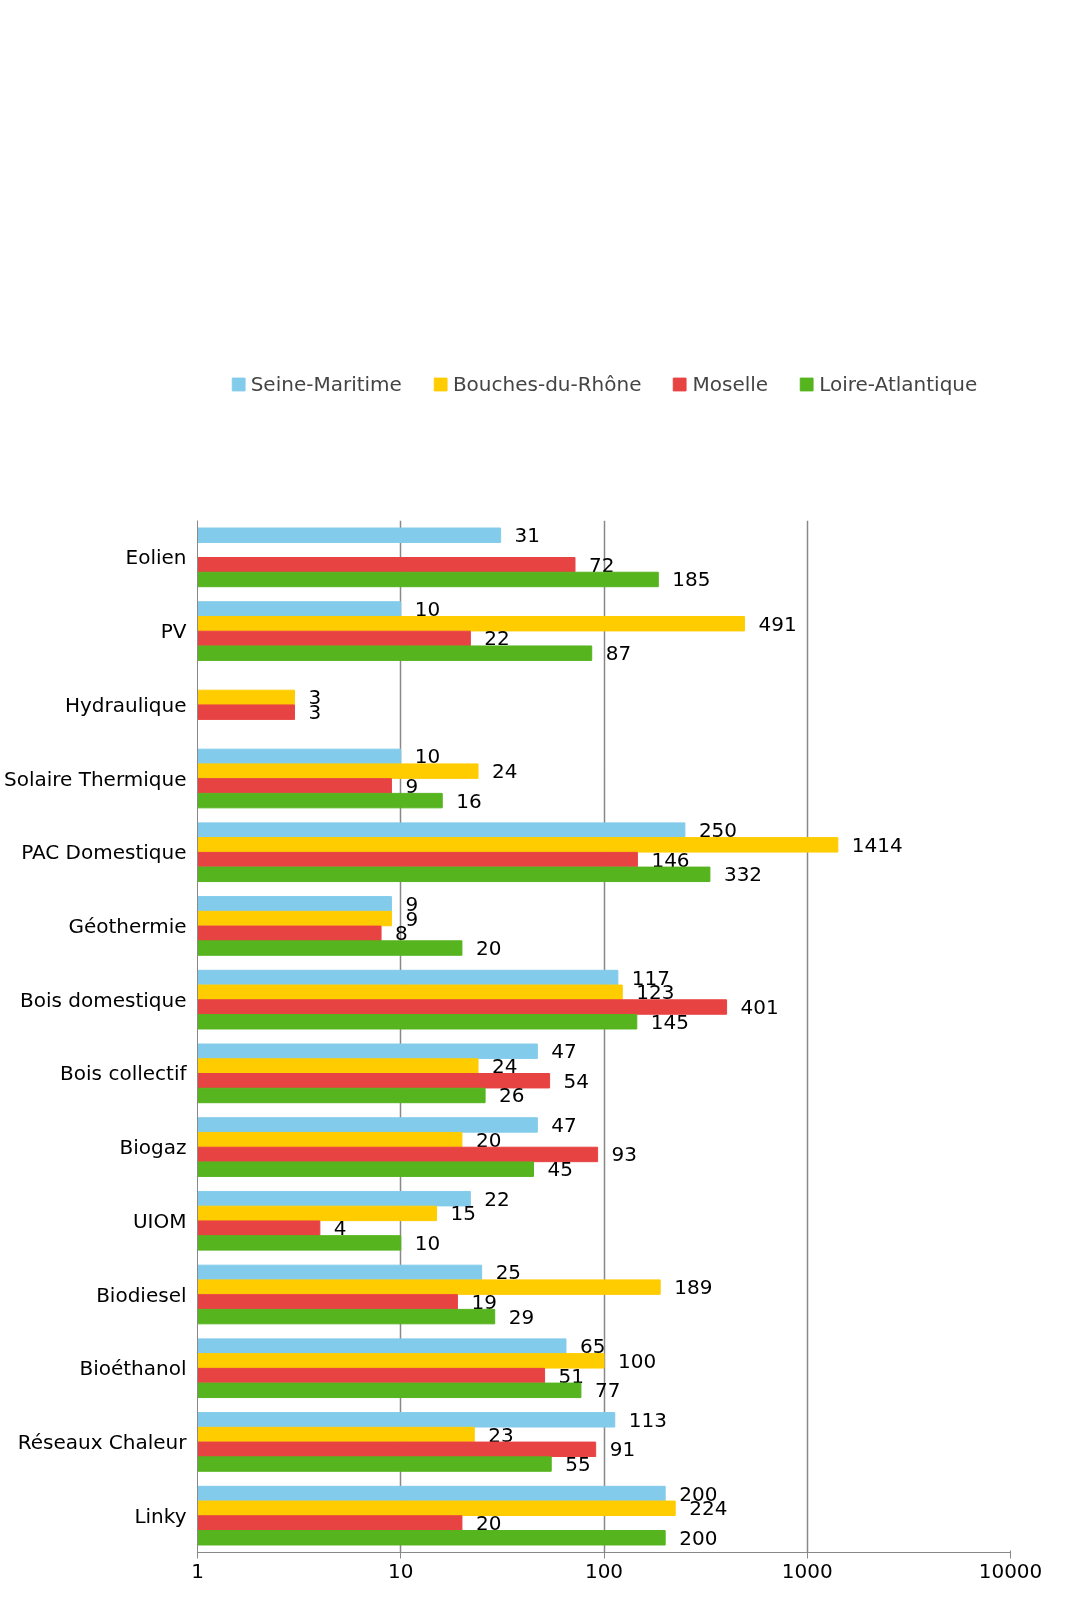 Image resolution: width=1082 pixels, height=1604 pixels. I want to click on data-label: 1414, so click(877, 844).